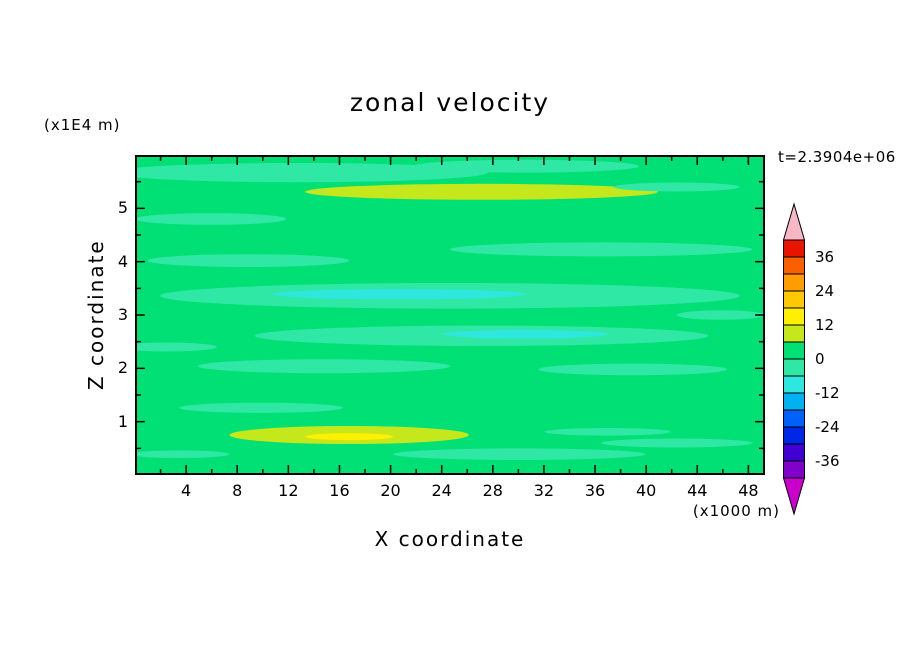 Image resolution: width=904 pixels, height=654 pixels. What do you see at coordinates (122, 368) in the screenshot?
I see `y-tick-label: 2` at bounding box center [122, 368].